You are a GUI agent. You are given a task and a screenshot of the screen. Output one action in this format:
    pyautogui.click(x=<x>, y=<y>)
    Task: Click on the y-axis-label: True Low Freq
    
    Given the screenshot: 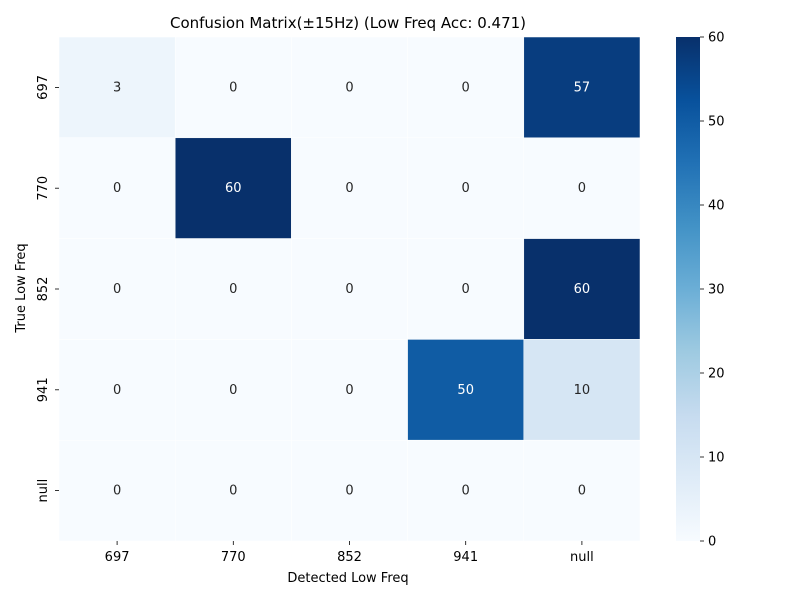 What is the action you would take?
    pyautogui.click(x=21, y=288)
    